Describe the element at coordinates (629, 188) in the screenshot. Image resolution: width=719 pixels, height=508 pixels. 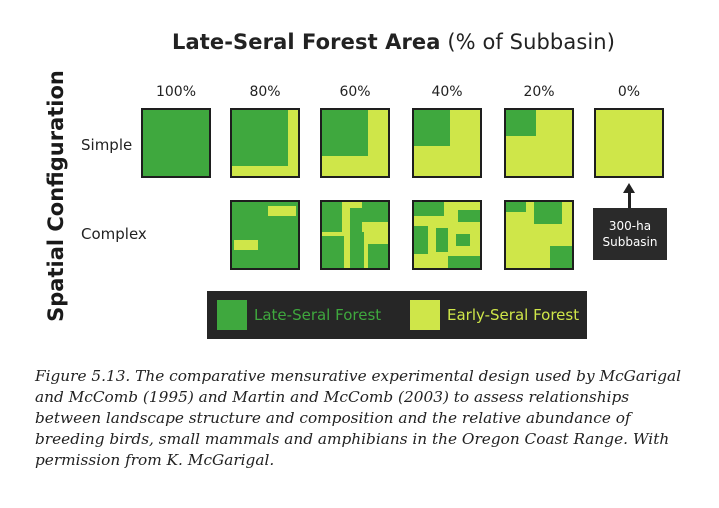
I see `arrow-up-icon` at that location.